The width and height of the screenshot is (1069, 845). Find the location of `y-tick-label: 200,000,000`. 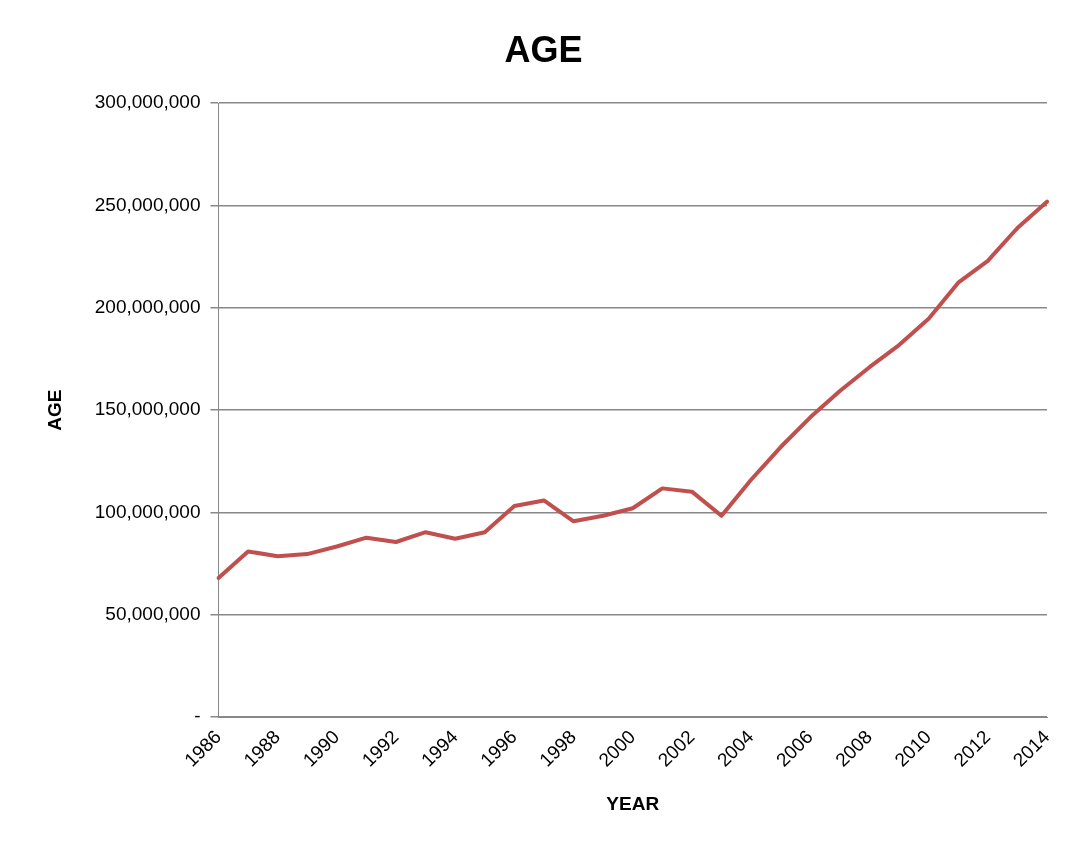

y-tick-label: 200,000,000 is located at coordinates (147, 307).